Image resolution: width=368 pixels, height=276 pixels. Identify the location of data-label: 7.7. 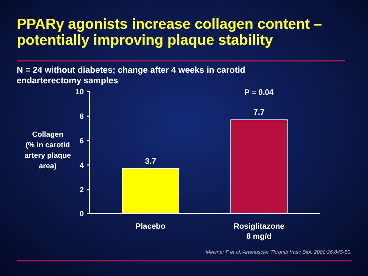
(260, 113).